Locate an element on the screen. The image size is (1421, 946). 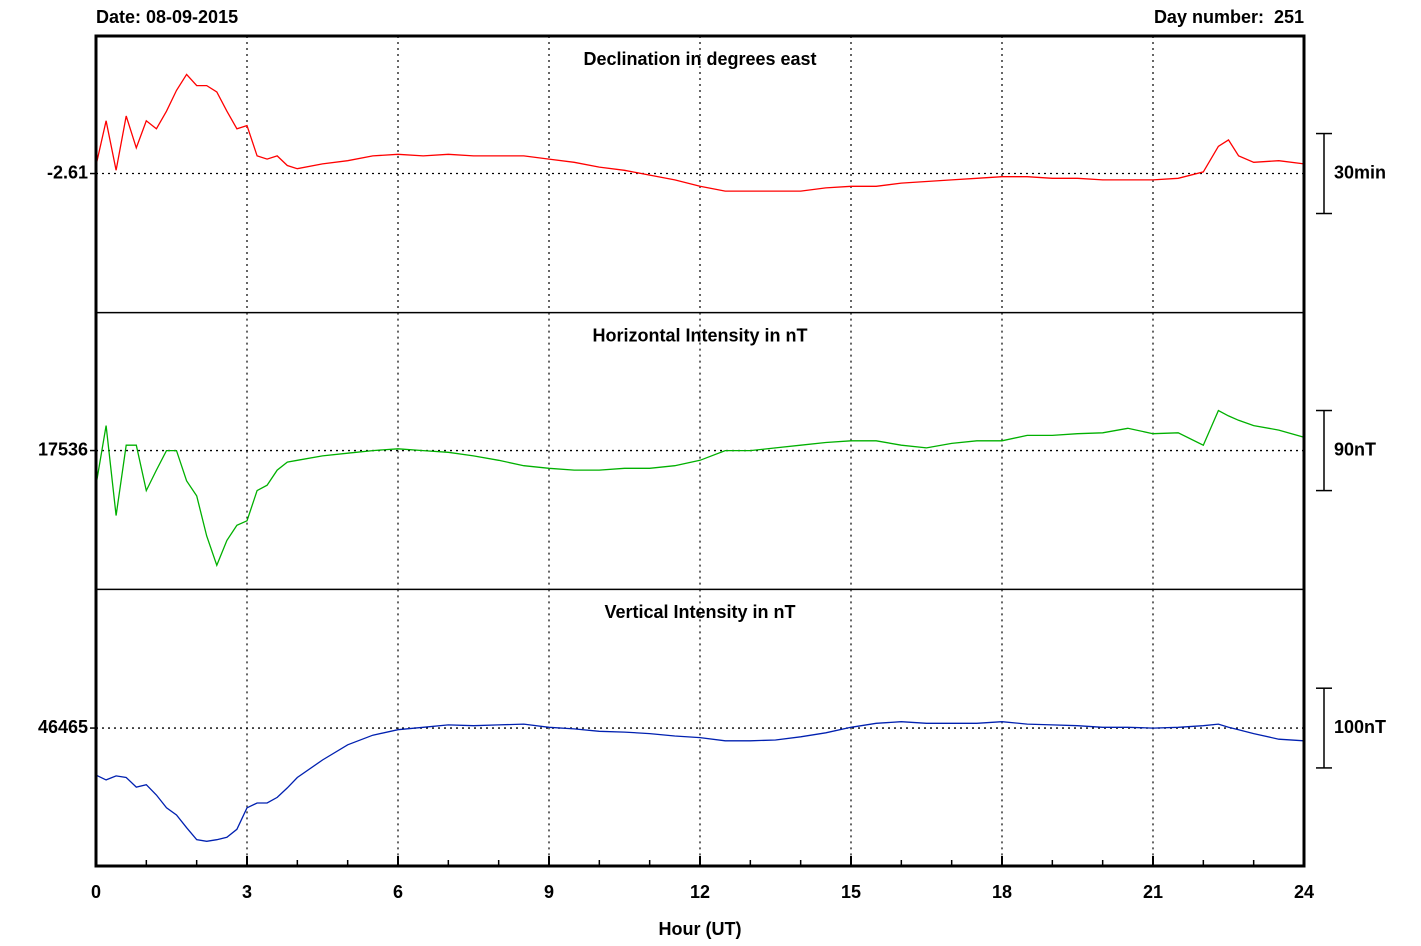
x-tick-label: 6 is located at coordinates (398, 892).